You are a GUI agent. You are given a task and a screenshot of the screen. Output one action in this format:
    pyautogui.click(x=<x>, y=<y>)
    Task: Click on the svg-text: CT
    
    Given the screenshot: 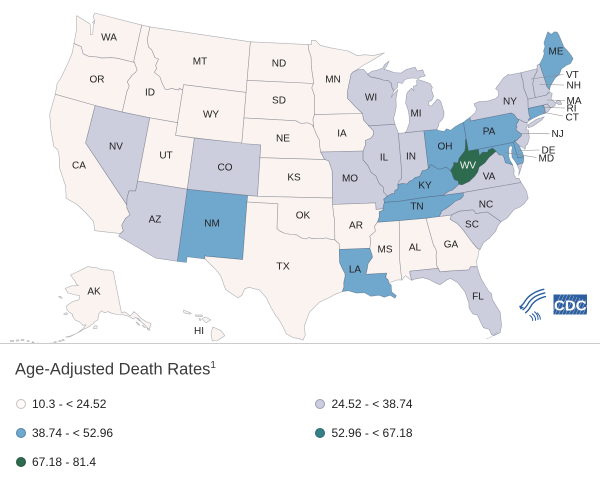 What is the action you would take?
    pyautogui.click(x=572, y=117)
    